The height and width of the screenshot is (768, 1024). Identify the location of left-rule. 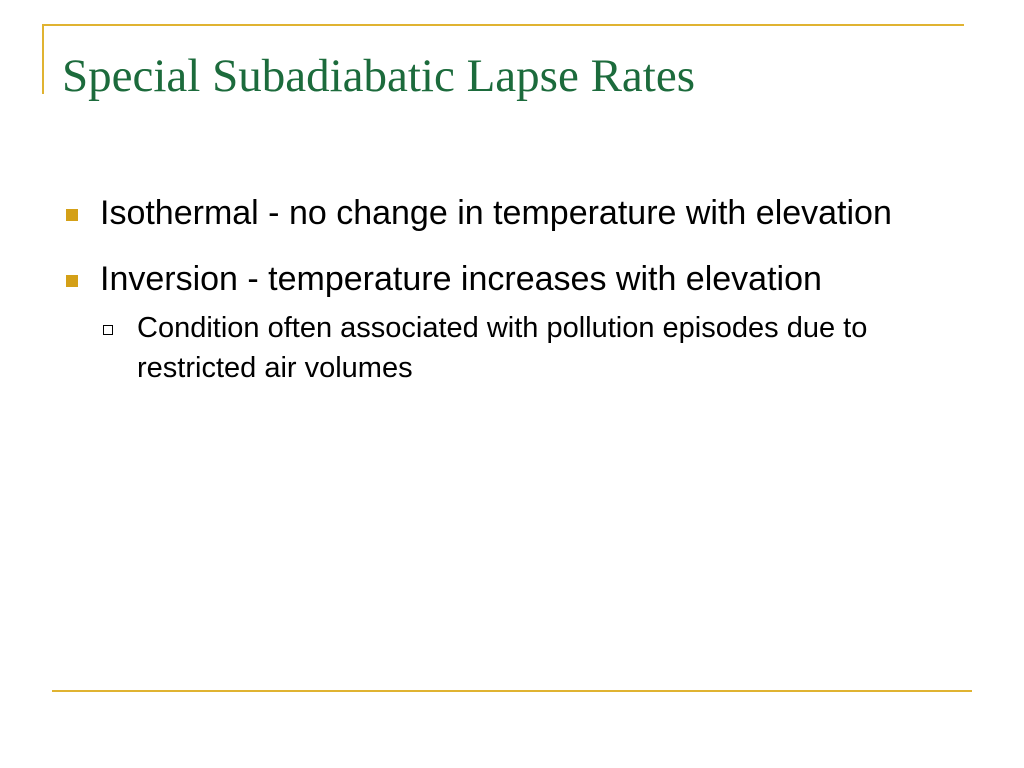
(43, 59).